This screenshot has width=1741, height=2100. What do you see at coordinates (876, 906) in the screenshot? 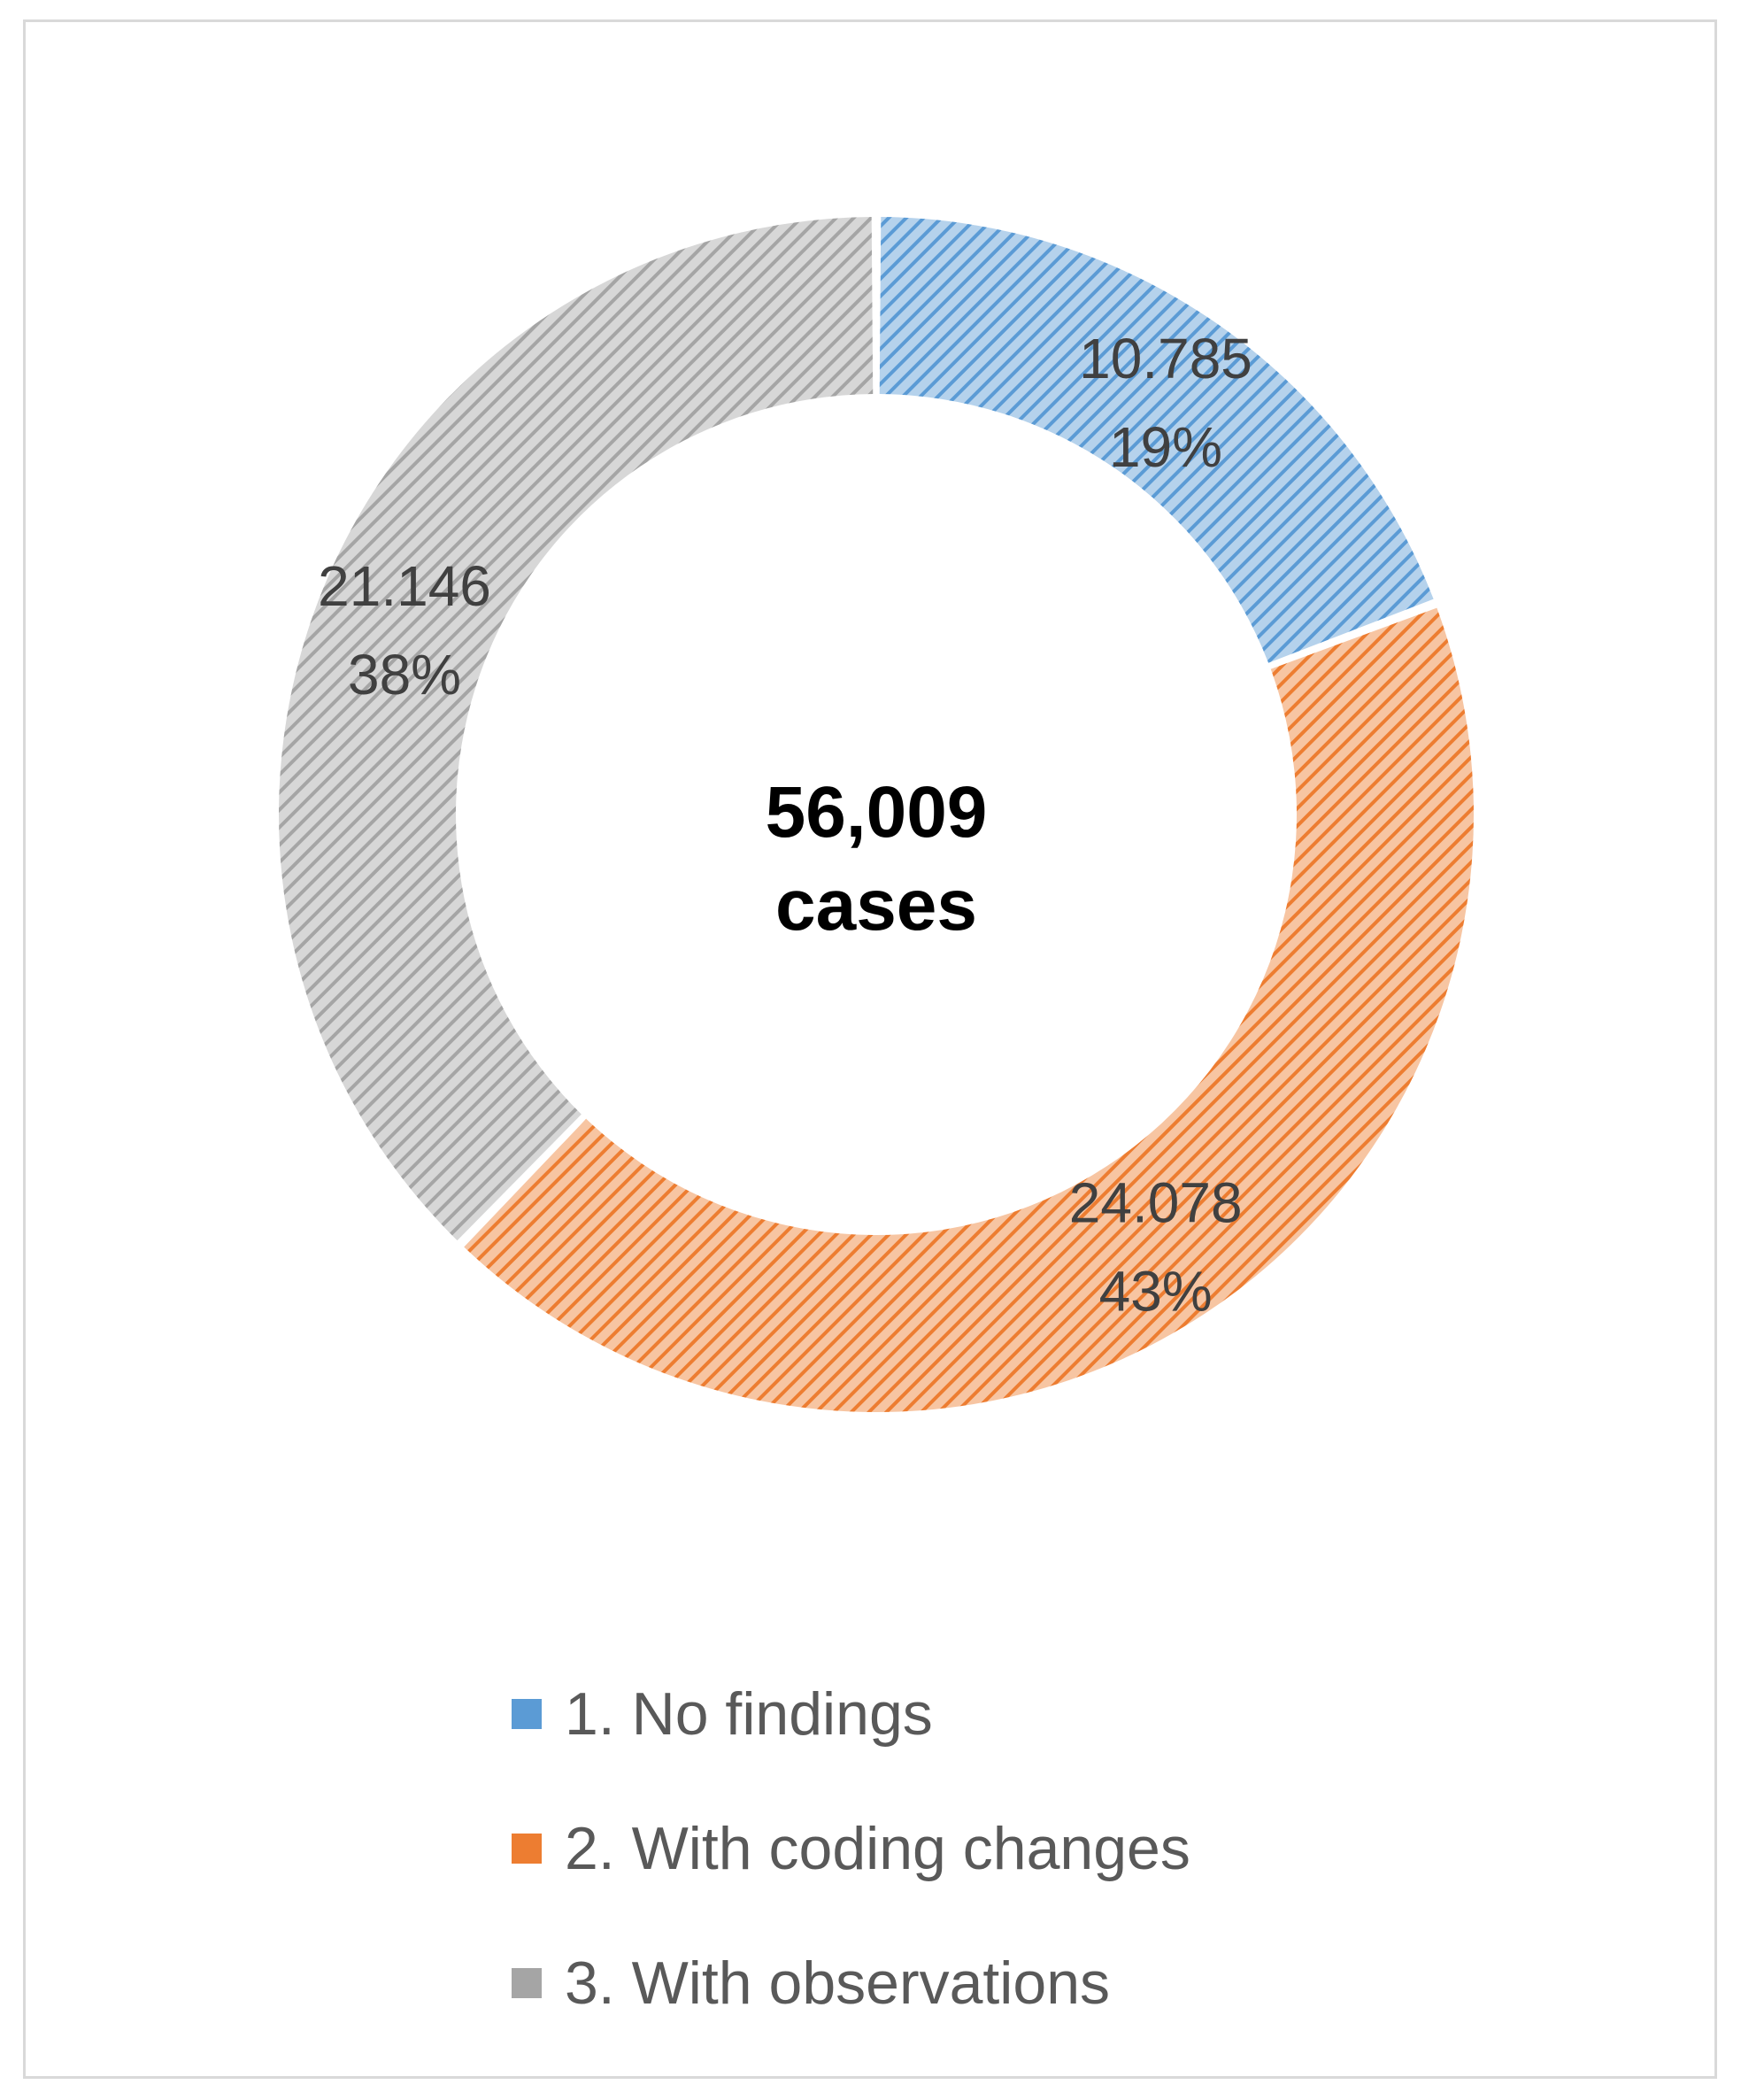
I see `center-total-unit: cases` at bounding box center [876, 906].